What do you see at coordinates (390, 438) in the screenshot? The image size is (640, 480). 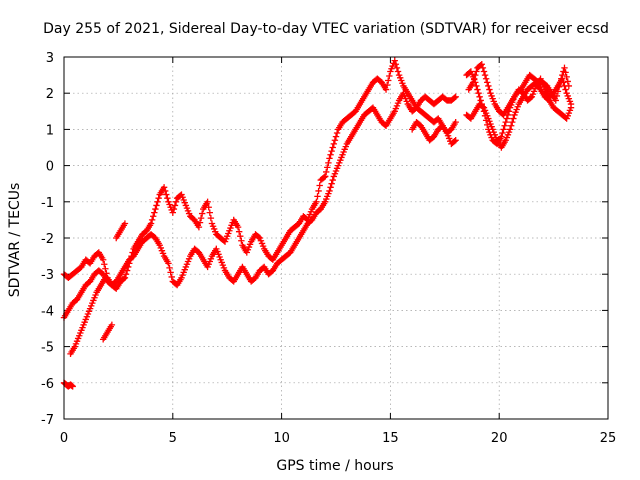 I see `x-tick-label: 15` at bounding box center [390, 438].